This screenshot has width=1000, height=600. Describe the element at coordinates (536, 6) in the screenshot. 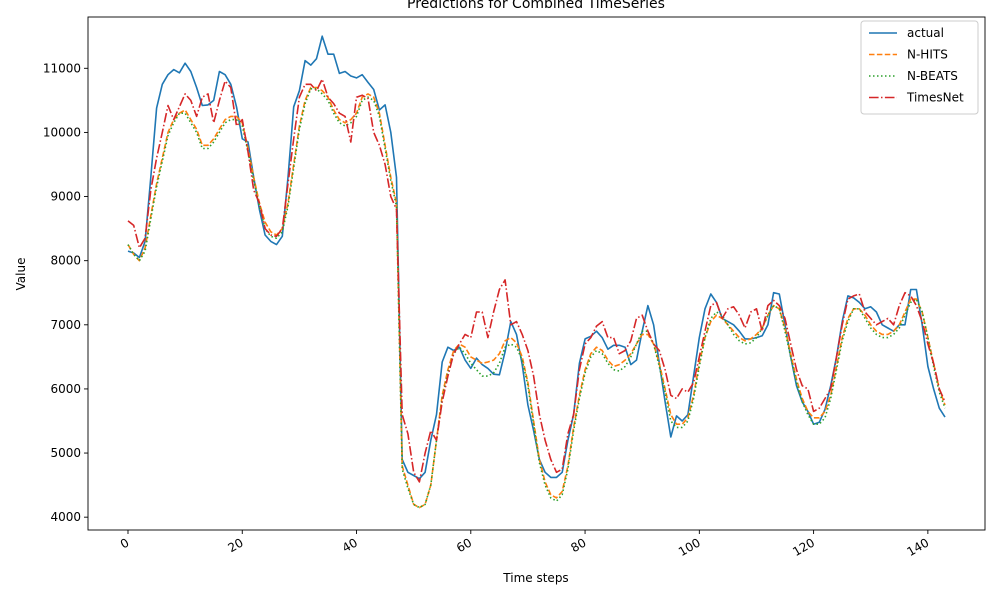

I see `chart-title: Predictions for Combined TimeSeries` at that location.